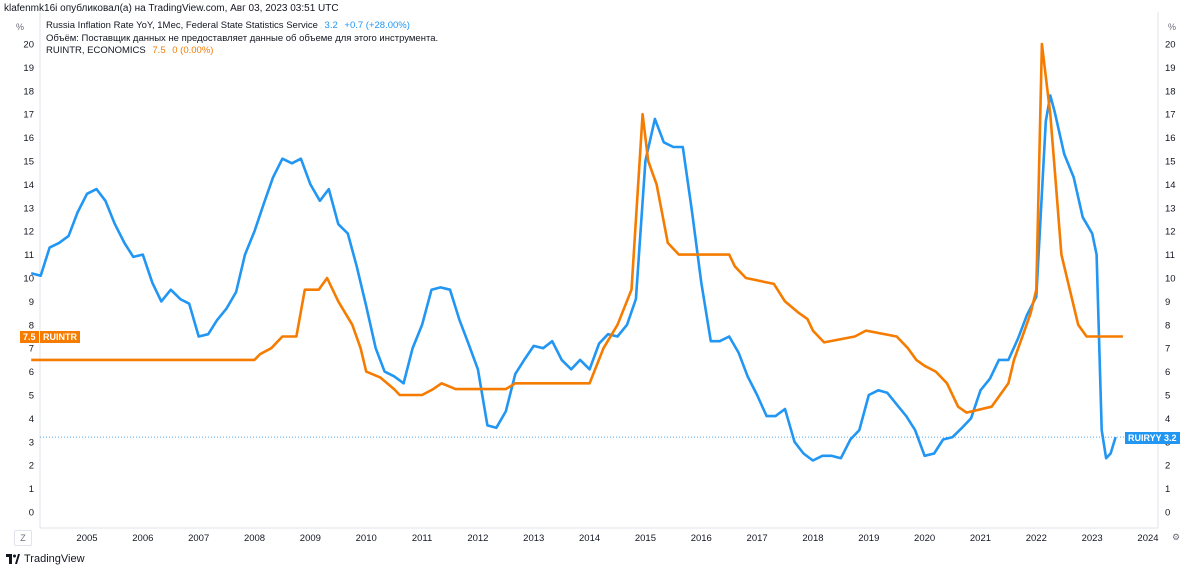 This screenshot has width=1200, height=571. I want to click on y-tick-left: 8, so click(31, 325).